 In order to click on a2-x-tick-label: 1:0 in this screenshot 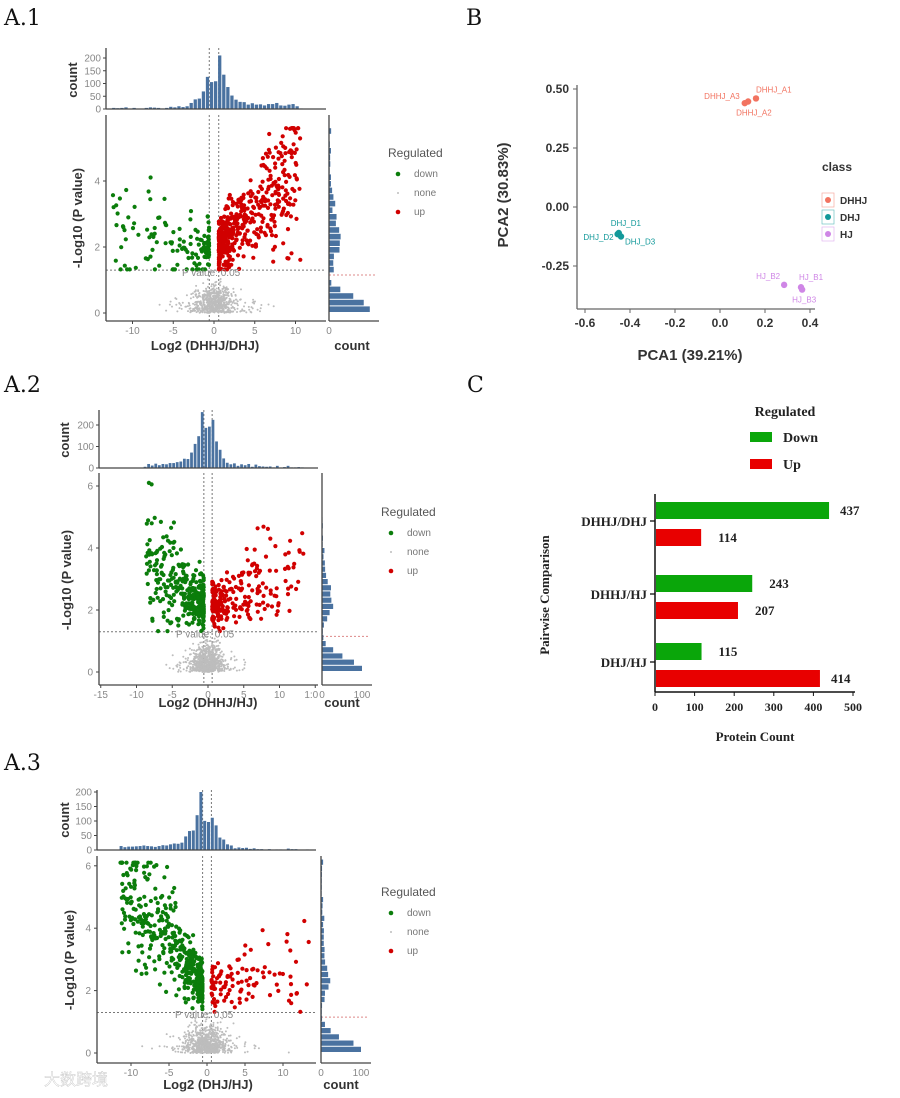, I will do `click(311, 695)`.